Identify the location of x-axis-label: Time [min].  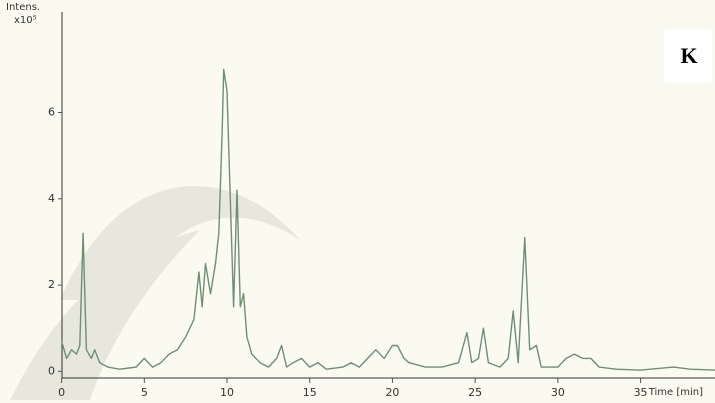
(675, 392).